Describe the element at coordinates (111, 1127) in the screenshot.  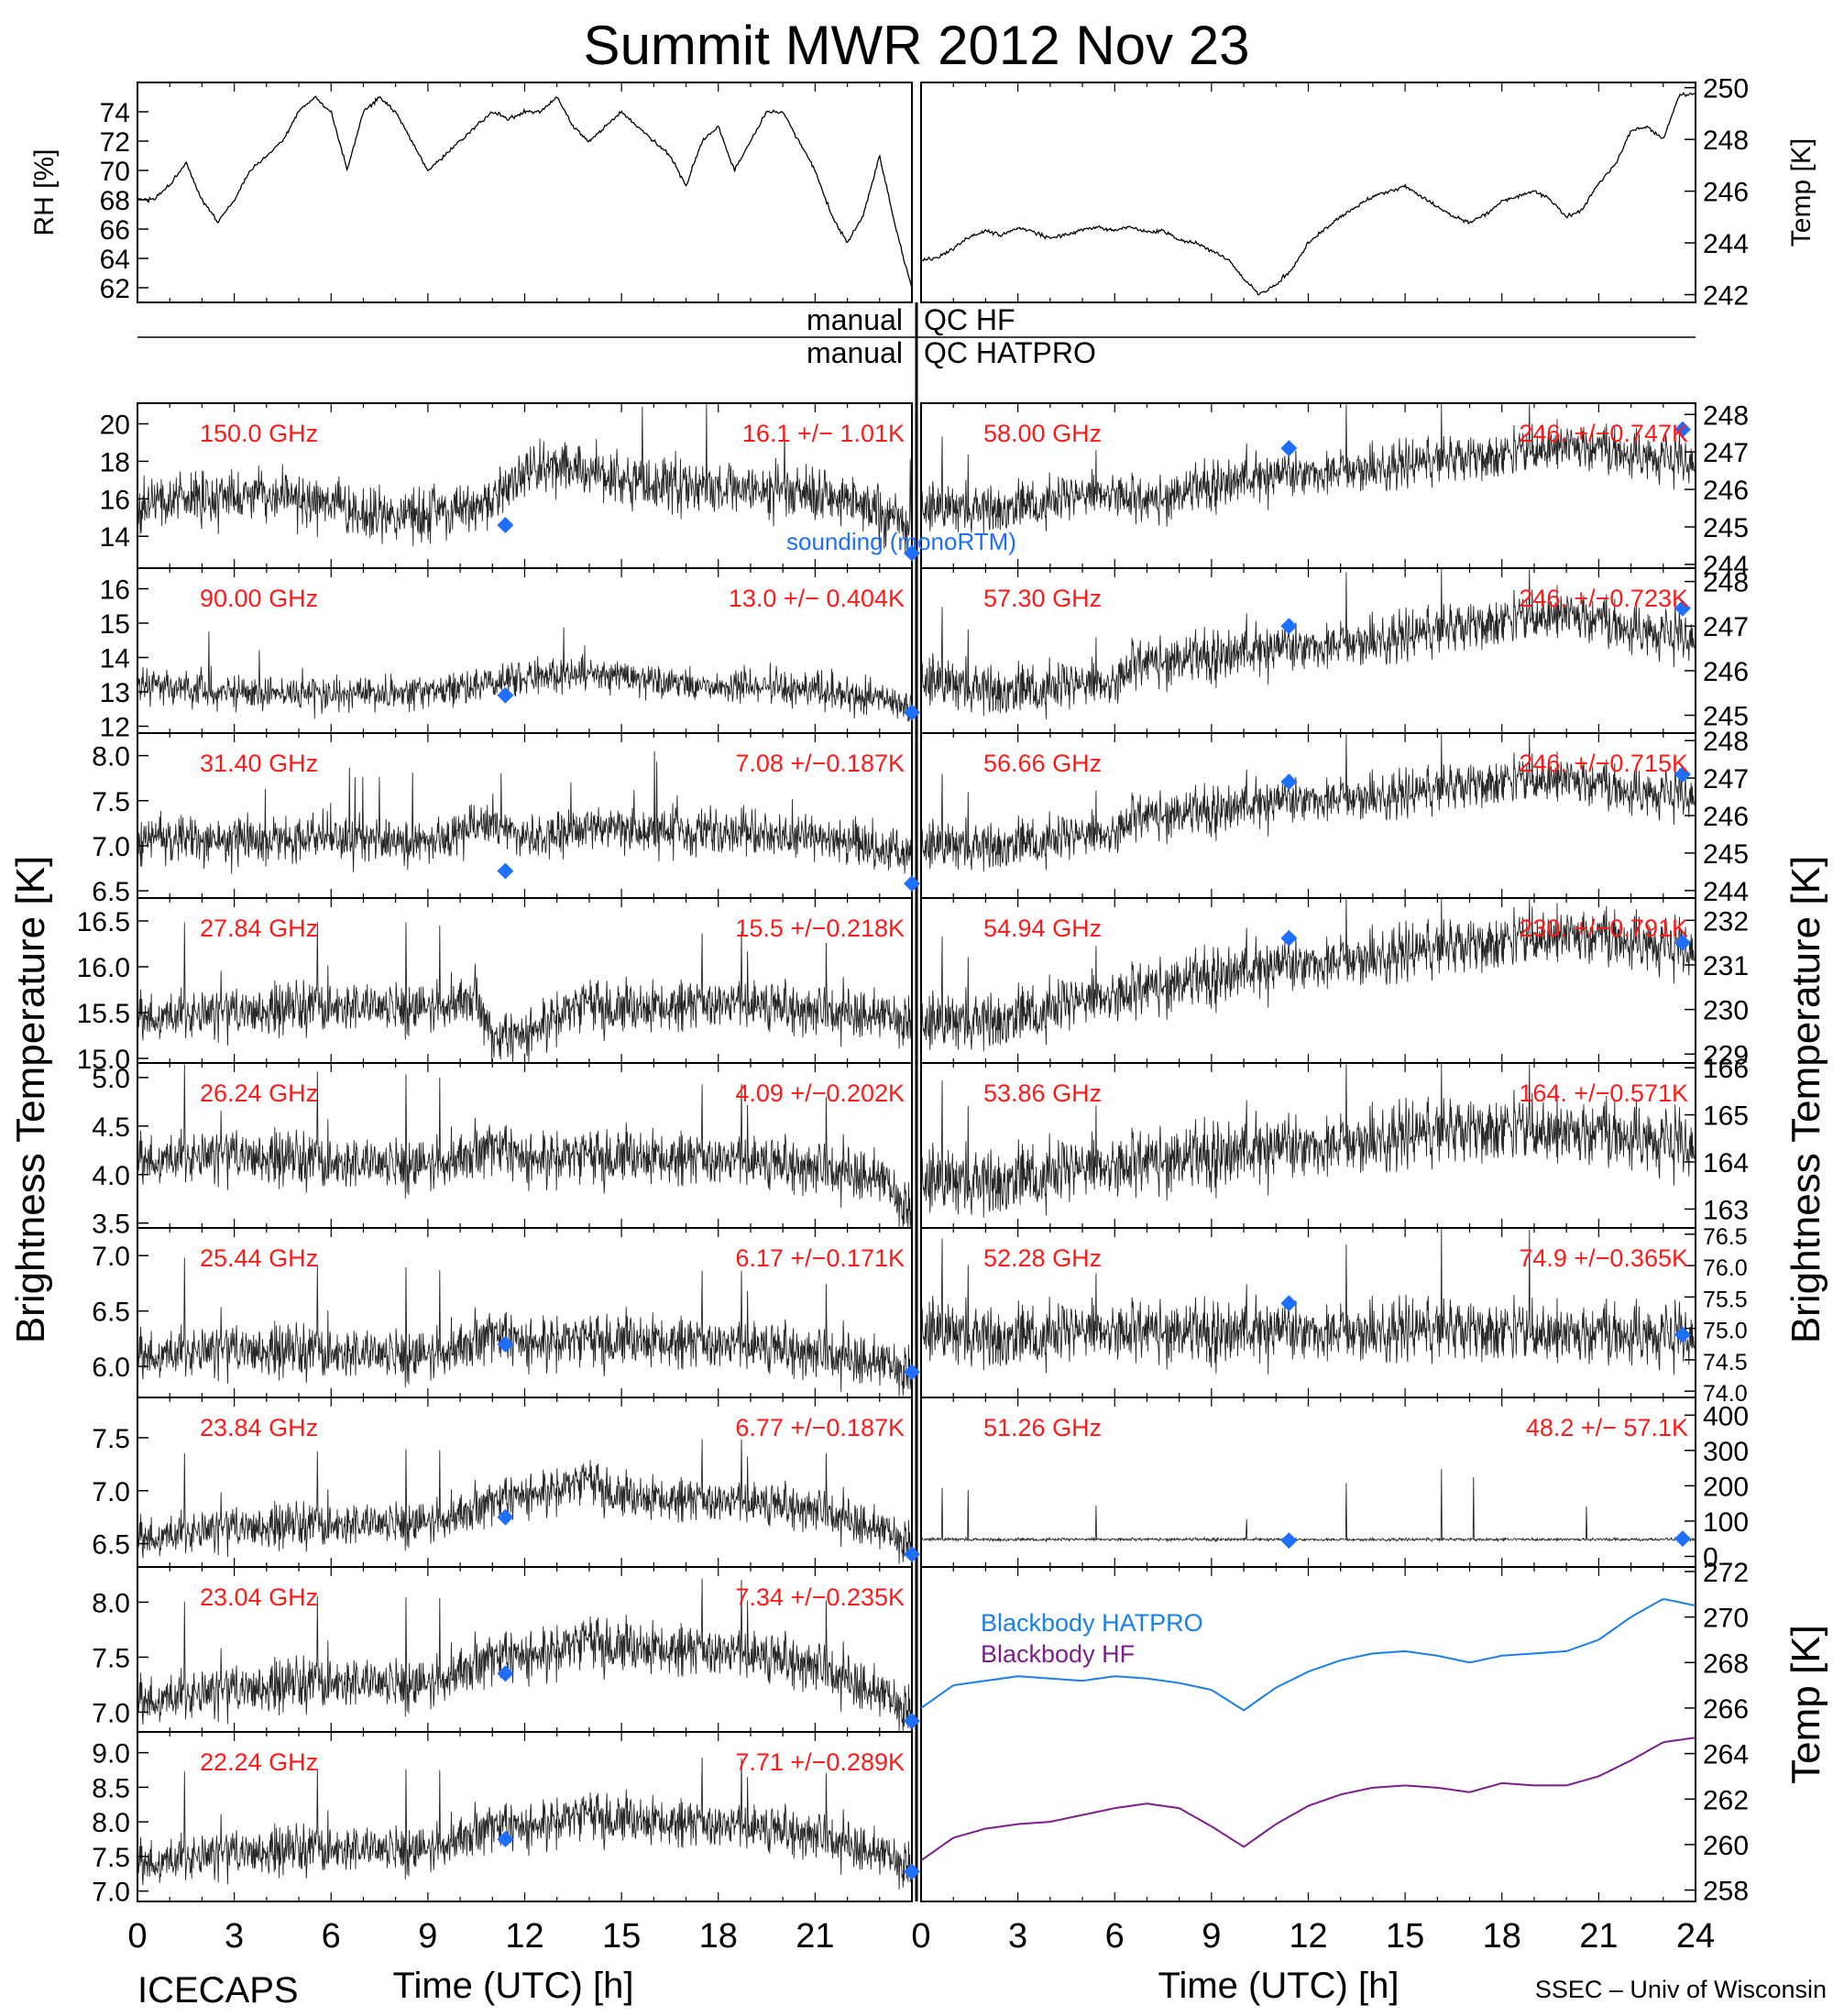
I see `y-tick-label: 4.5` at that location.